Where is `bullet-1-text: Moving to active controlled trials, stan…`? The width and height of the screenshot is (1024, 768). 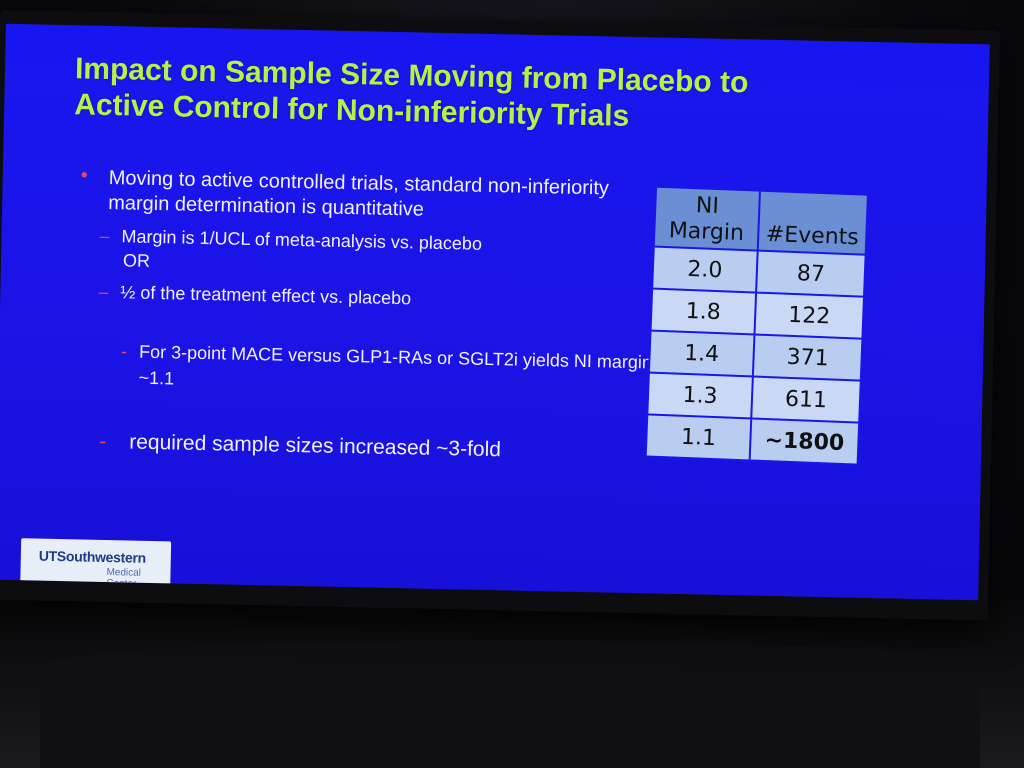
bullet-1-text: Moving to active controlled trials, stan… is located at coordinates (359, 193).